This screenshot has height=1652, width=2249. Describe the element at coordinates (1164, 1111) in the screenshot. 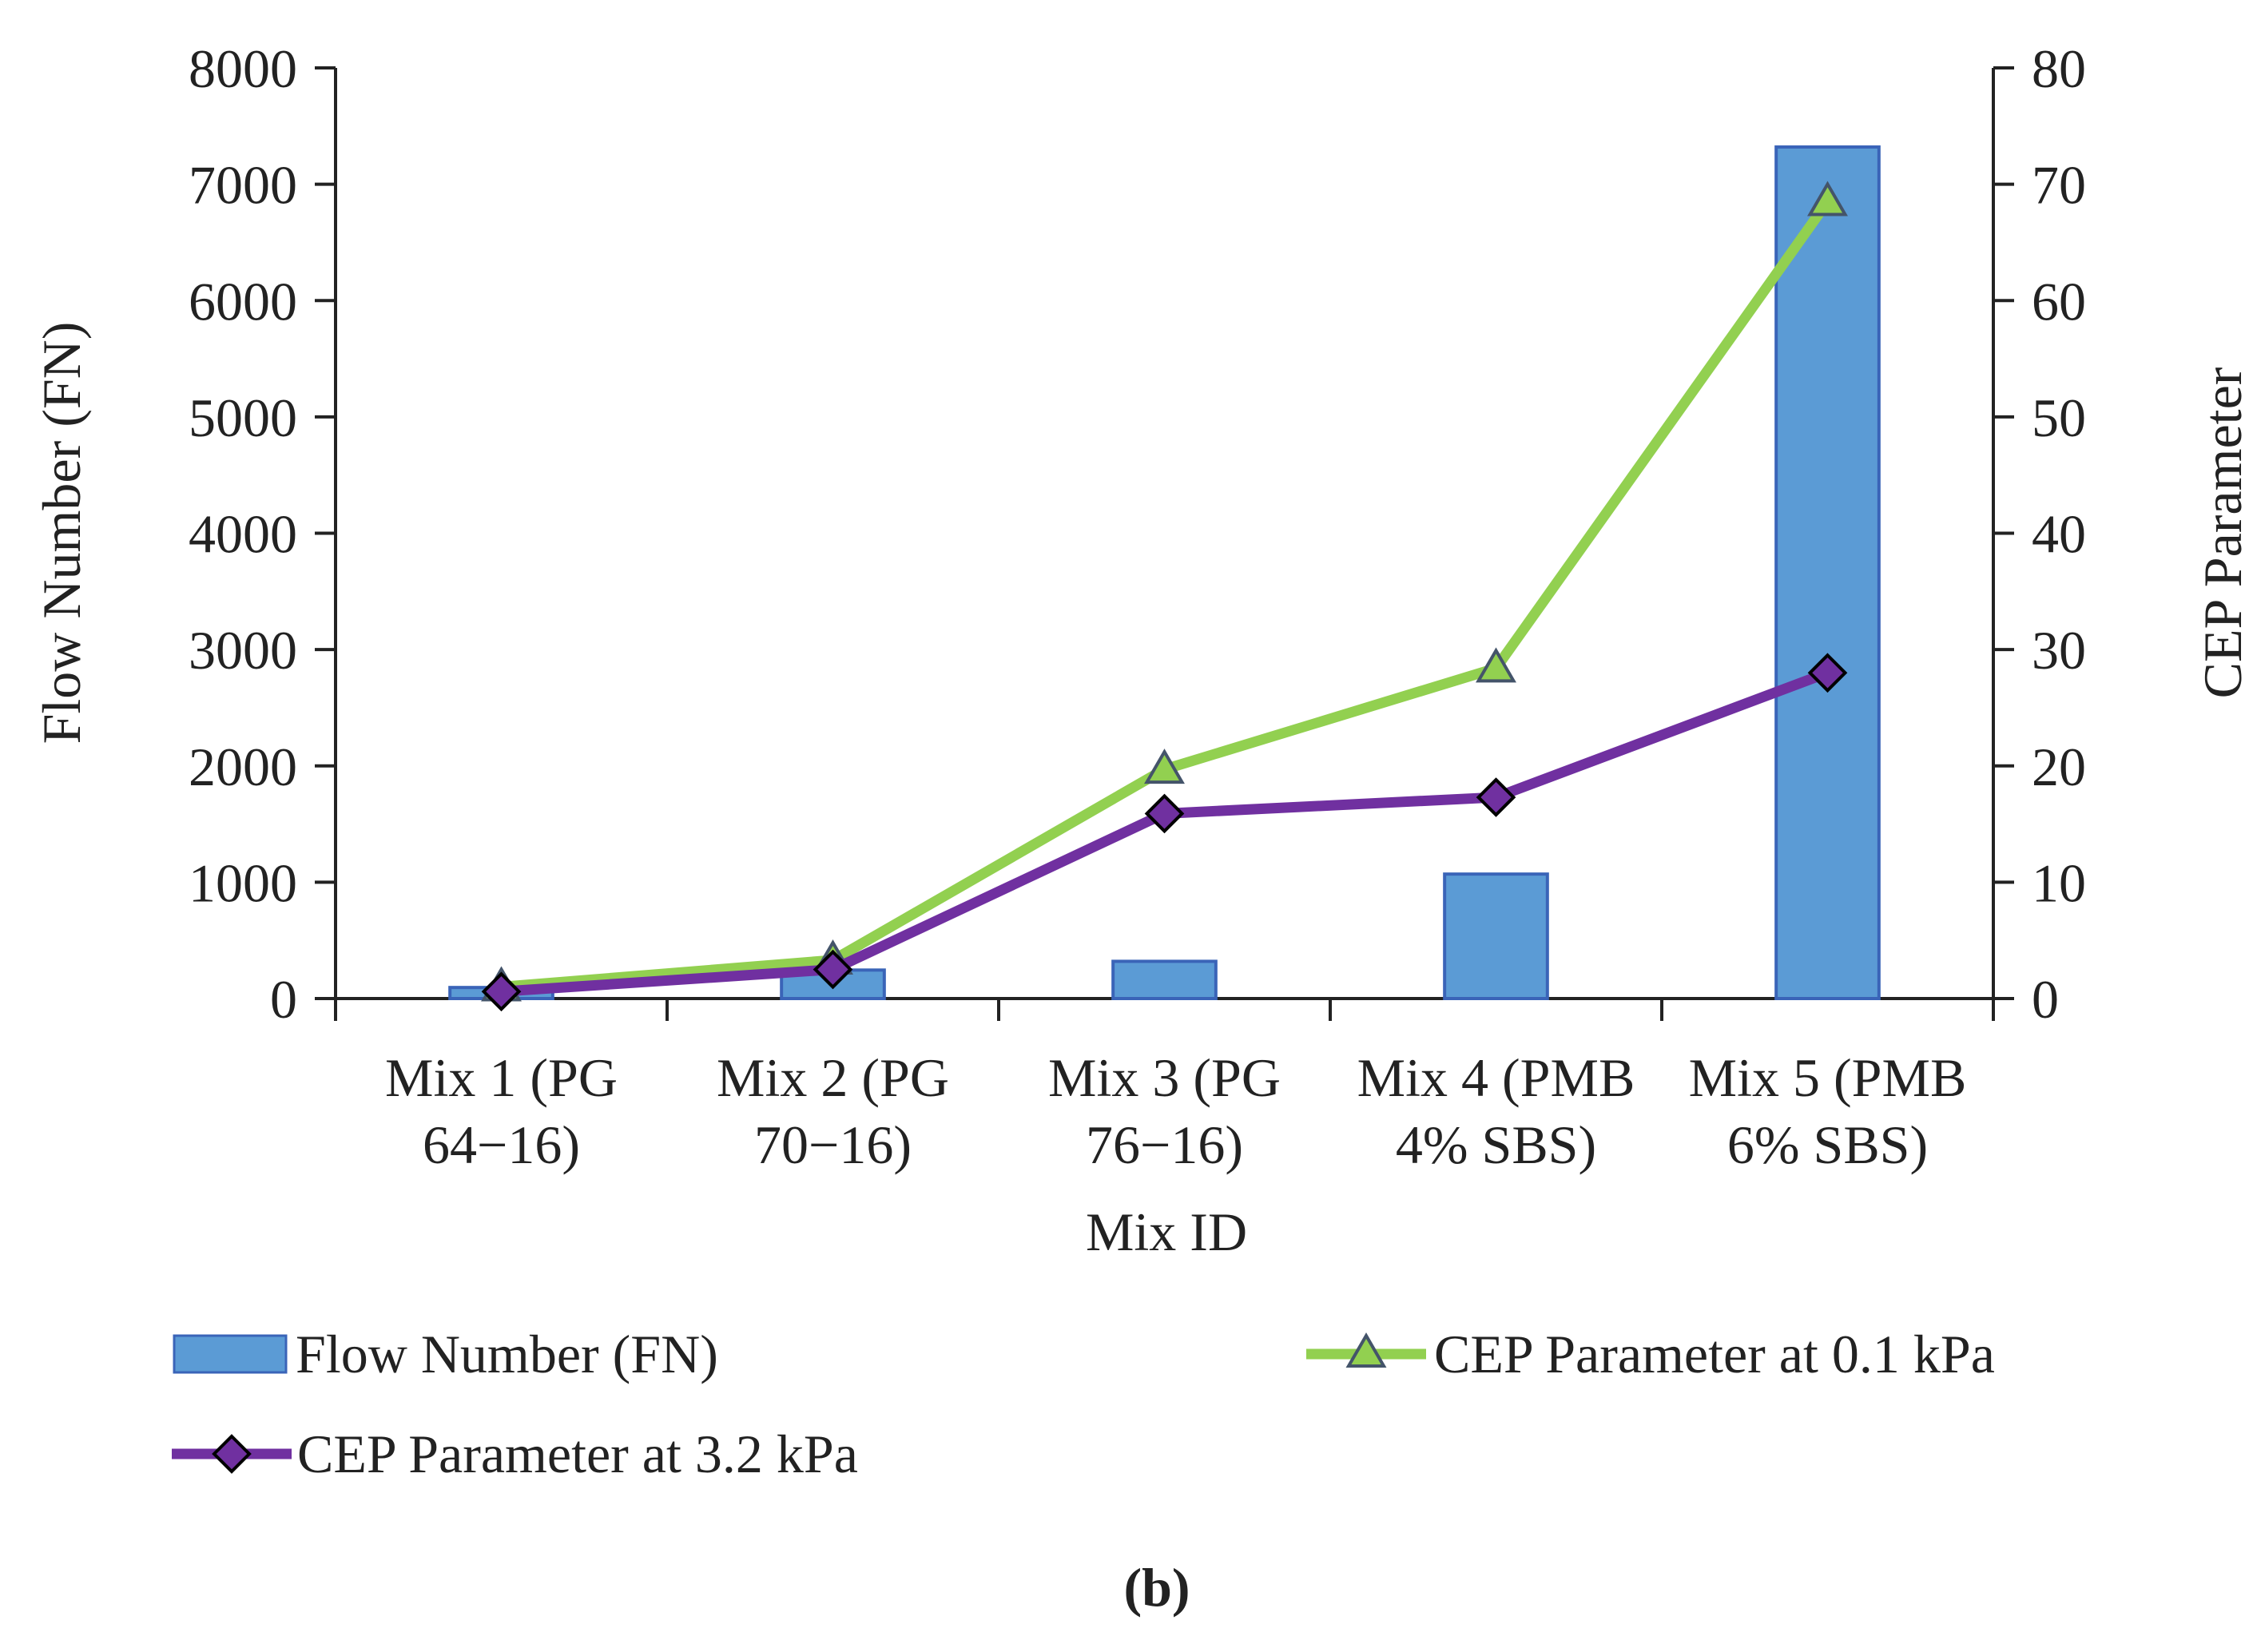

I see `x-tick-label: Mix 3 (PG 76−16)` at that location.